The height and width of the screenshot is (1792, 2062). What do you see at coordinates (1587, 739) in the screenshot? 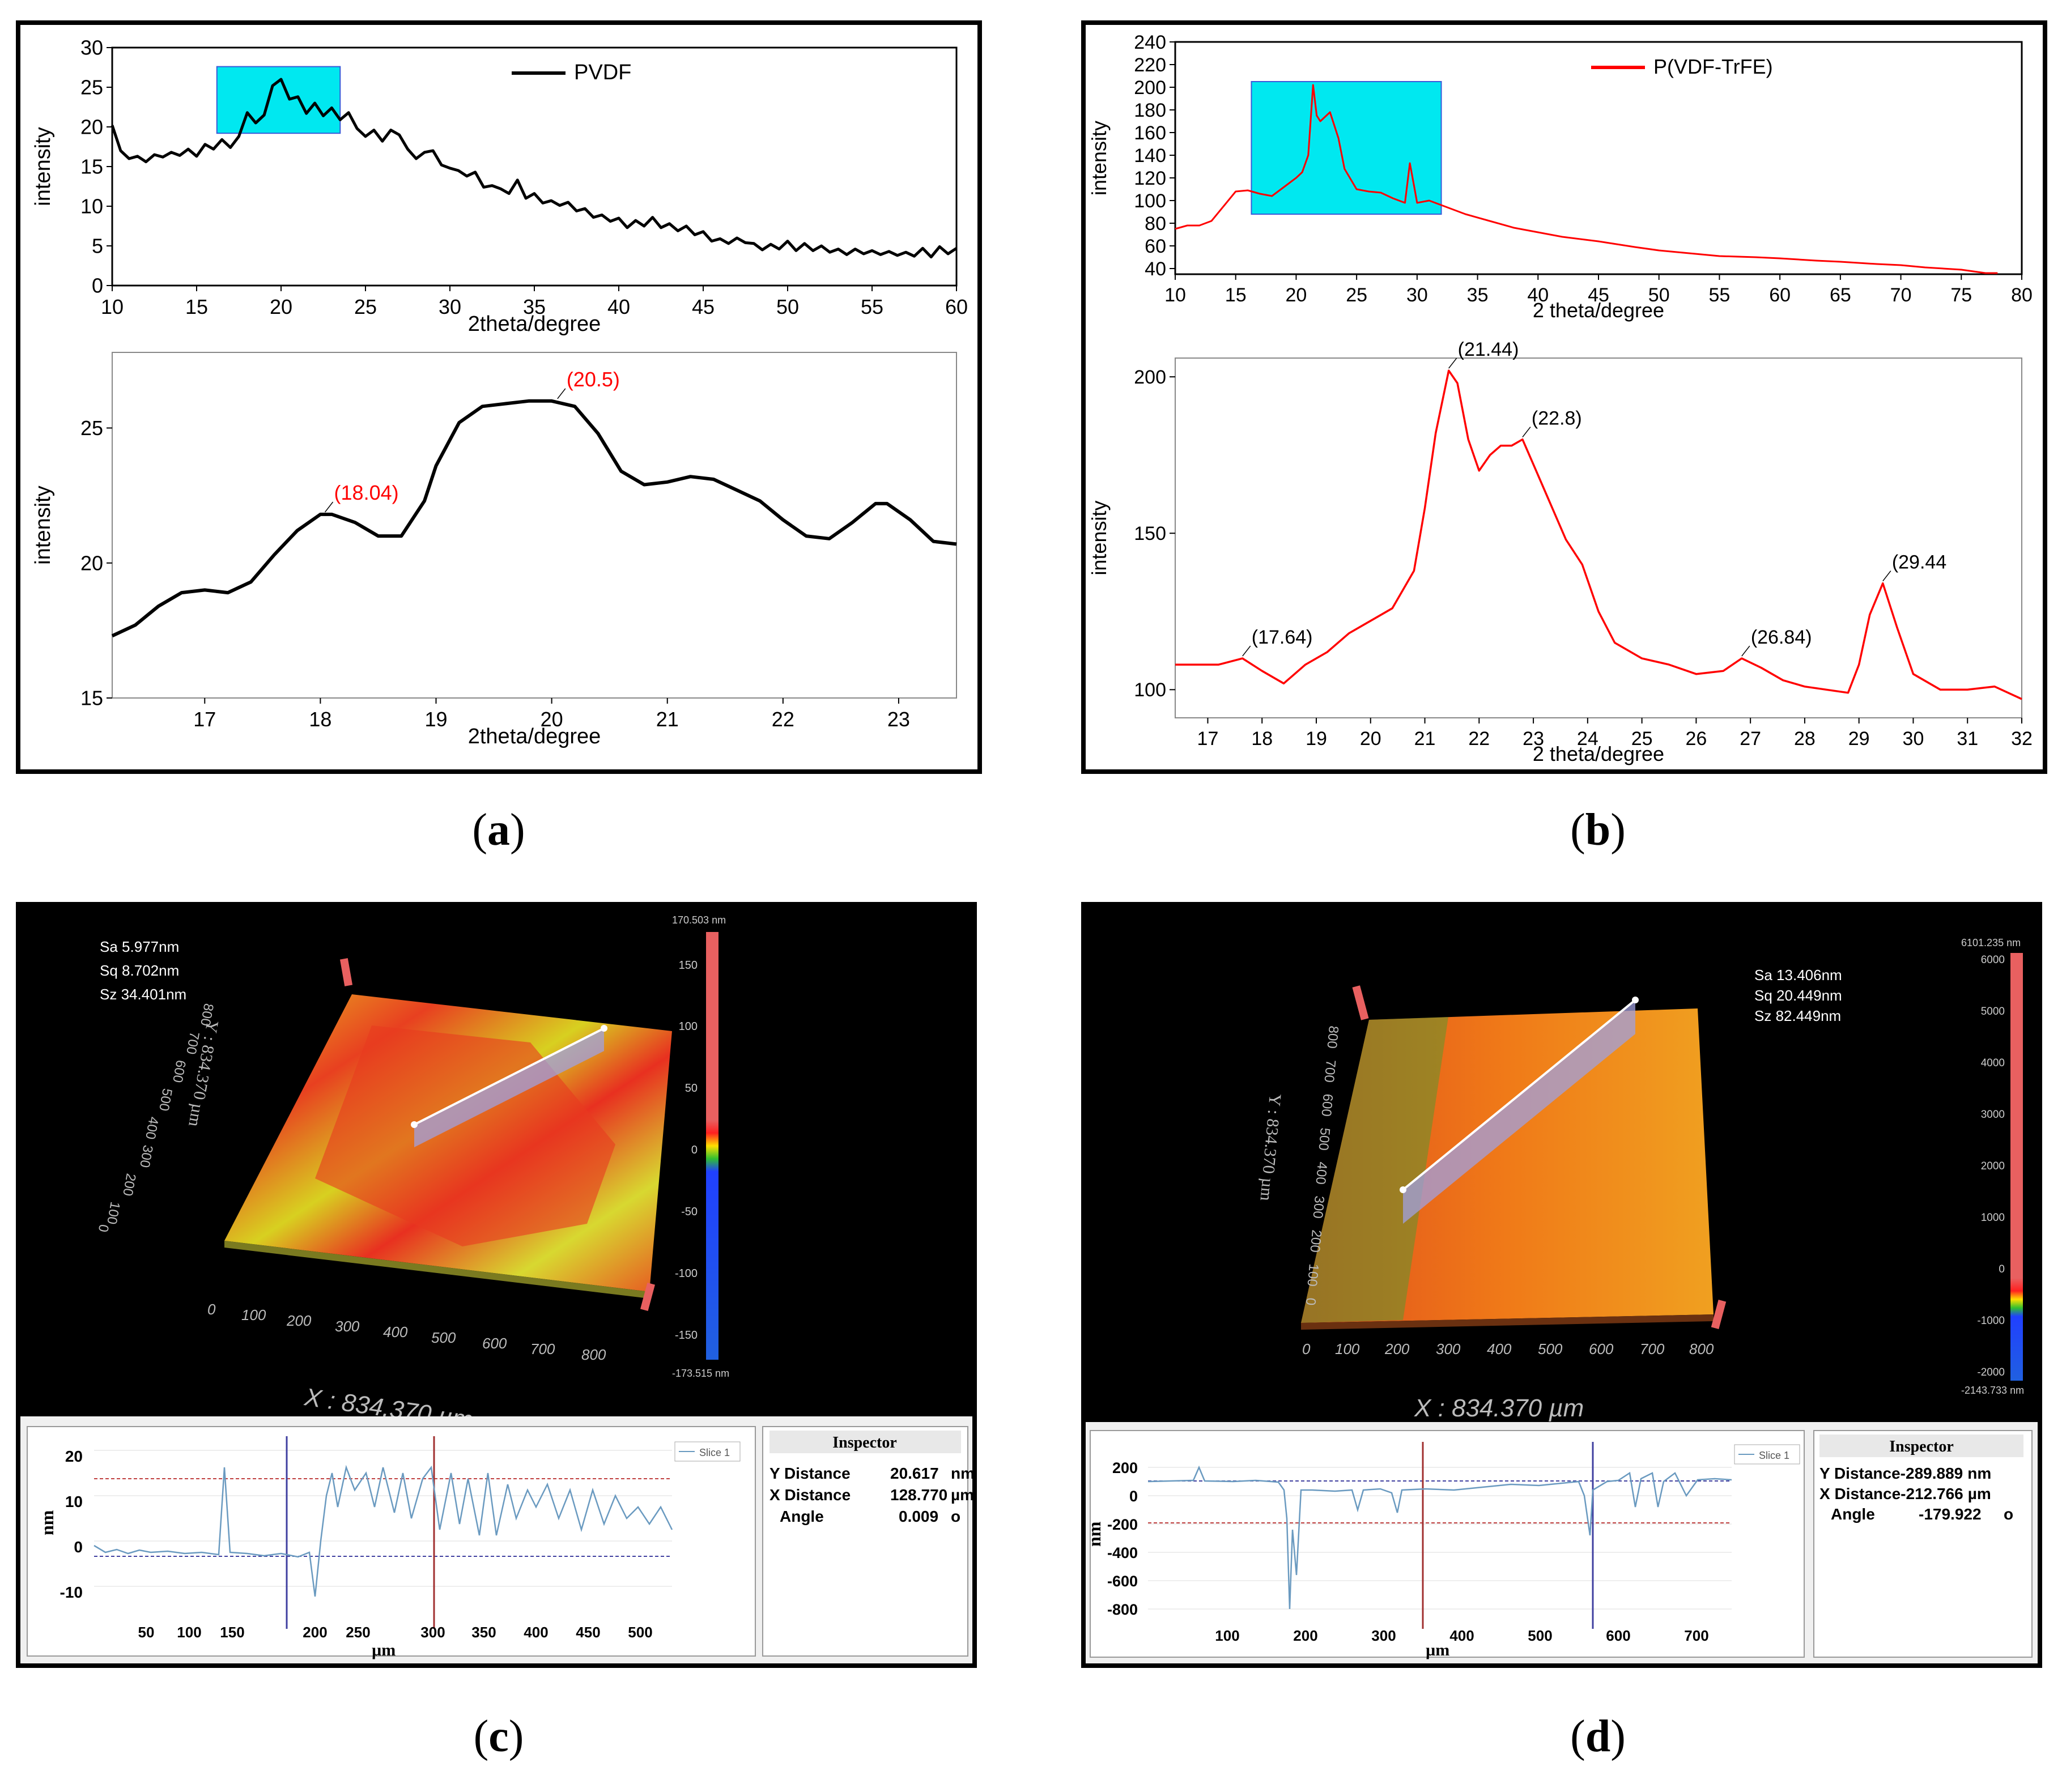
I see `x-tick-label: 24` at bounding box center [1587, 739].